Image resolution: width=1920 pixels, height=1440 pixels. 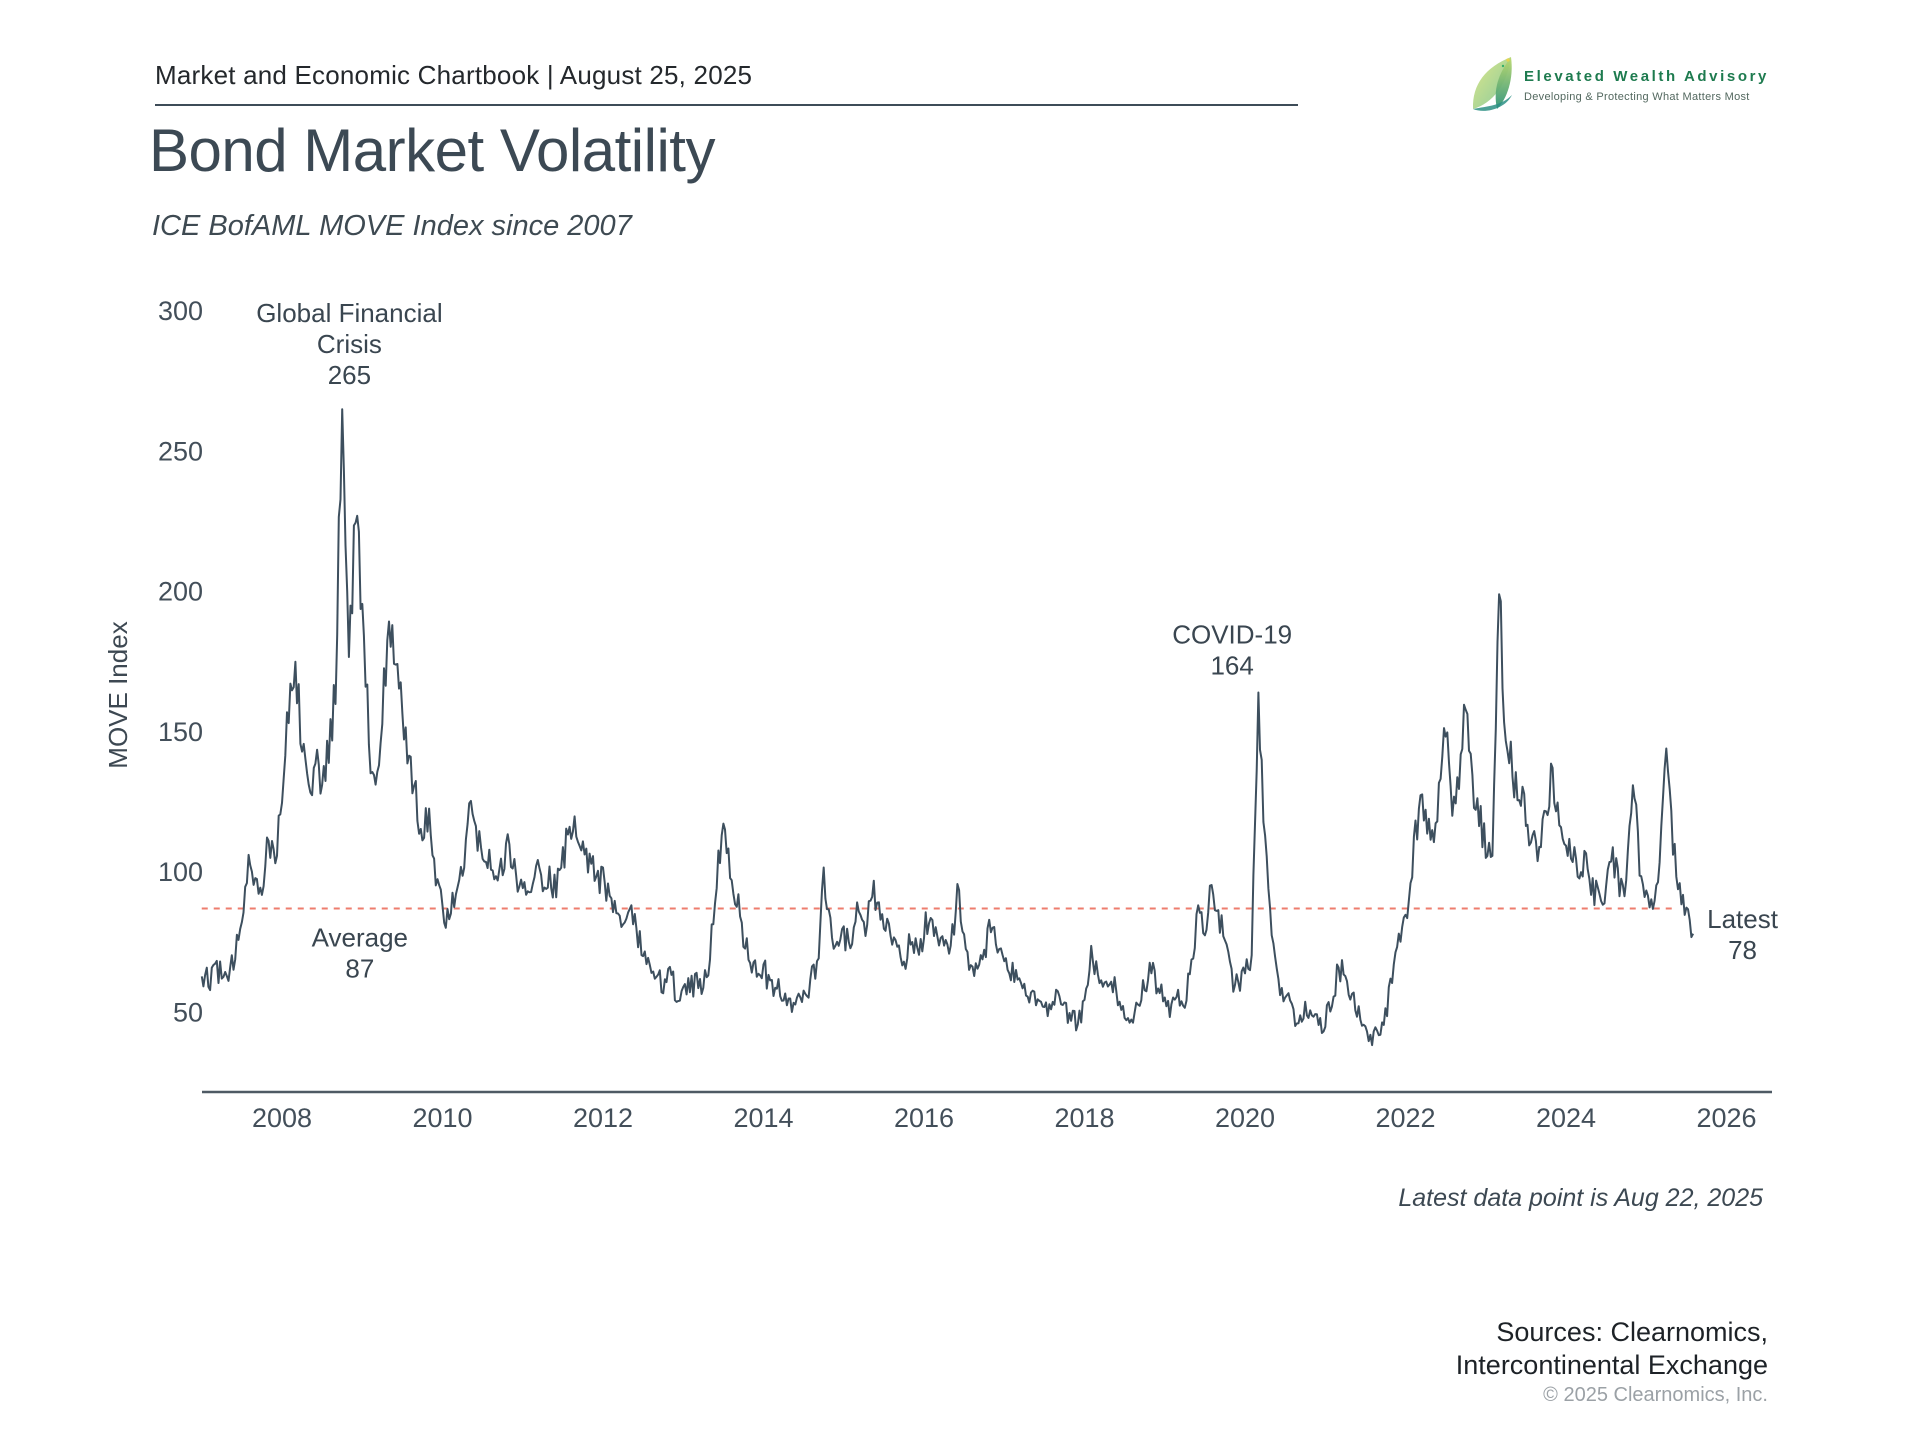 I want to click on y-axis-title: MOVE Index, so click(x=118, y=694).